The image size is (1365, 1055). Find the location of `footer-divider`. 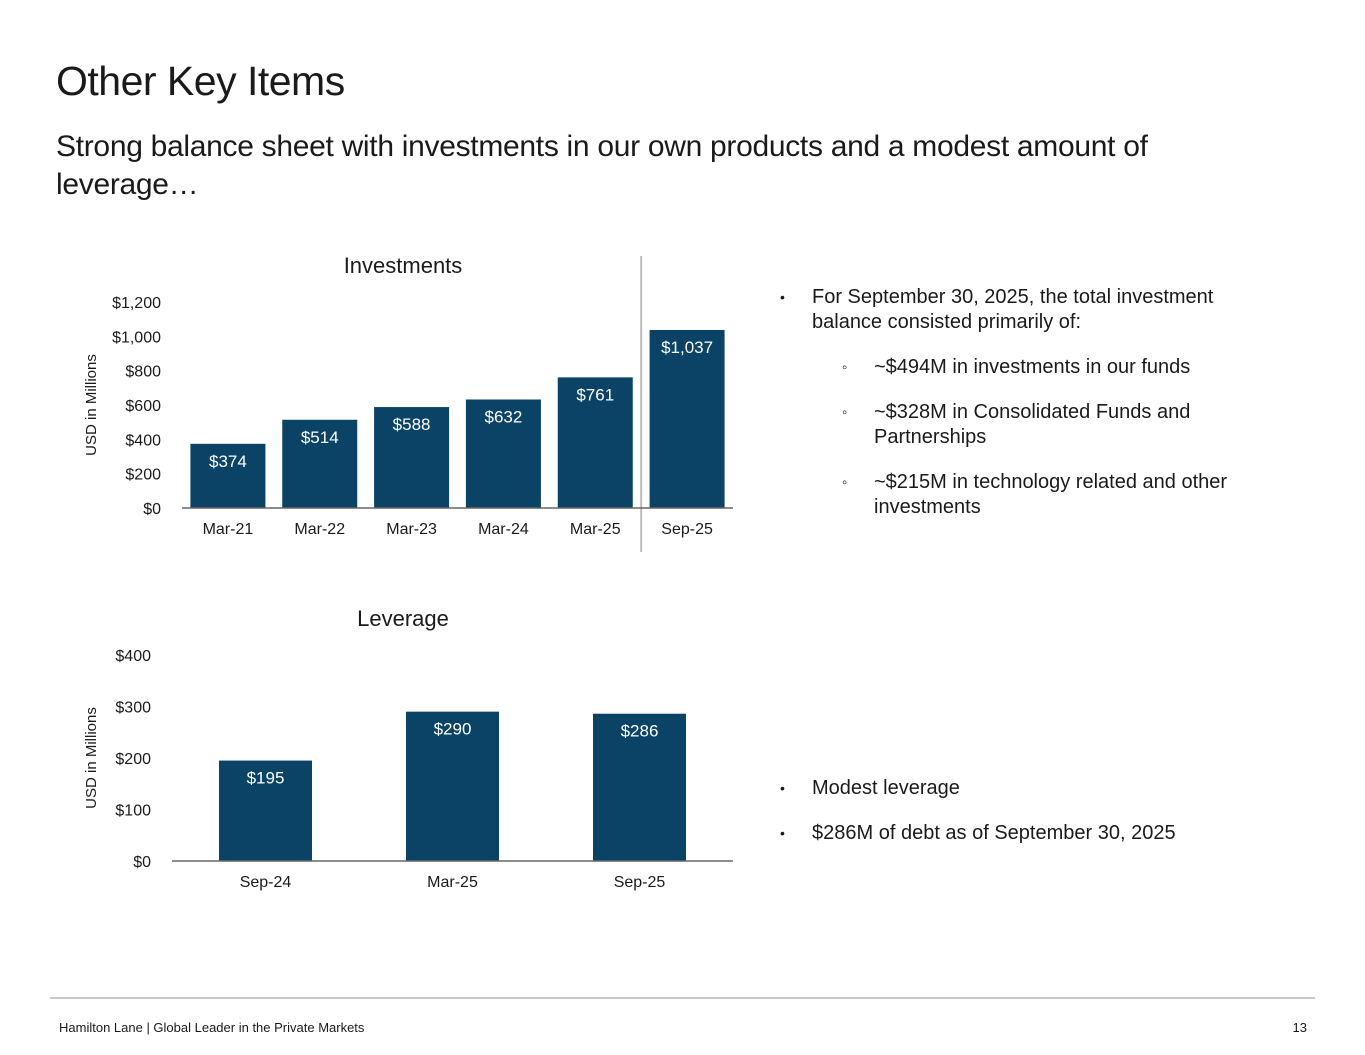

footer-divider is located at coordinates (682, 998).